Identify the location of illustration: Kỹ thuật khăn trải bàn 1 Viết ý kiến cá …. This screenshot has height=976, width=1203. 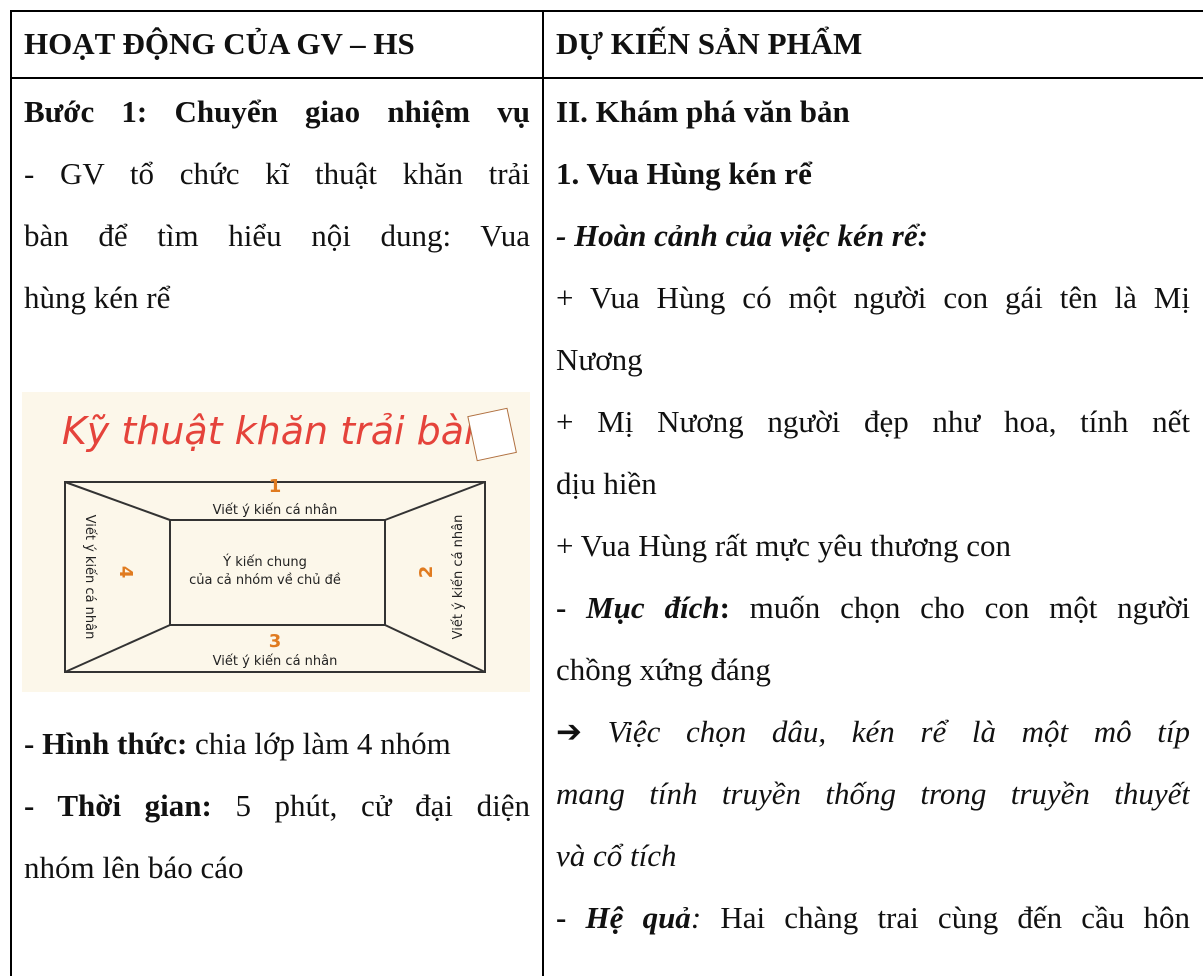
(276, 542).